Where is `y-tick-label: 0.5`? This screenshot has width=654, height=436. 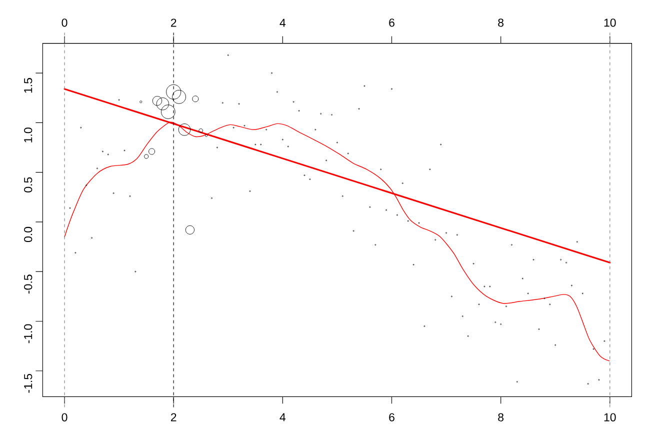
y-tick-label: 0.5 is located at coordinates (28, 184).